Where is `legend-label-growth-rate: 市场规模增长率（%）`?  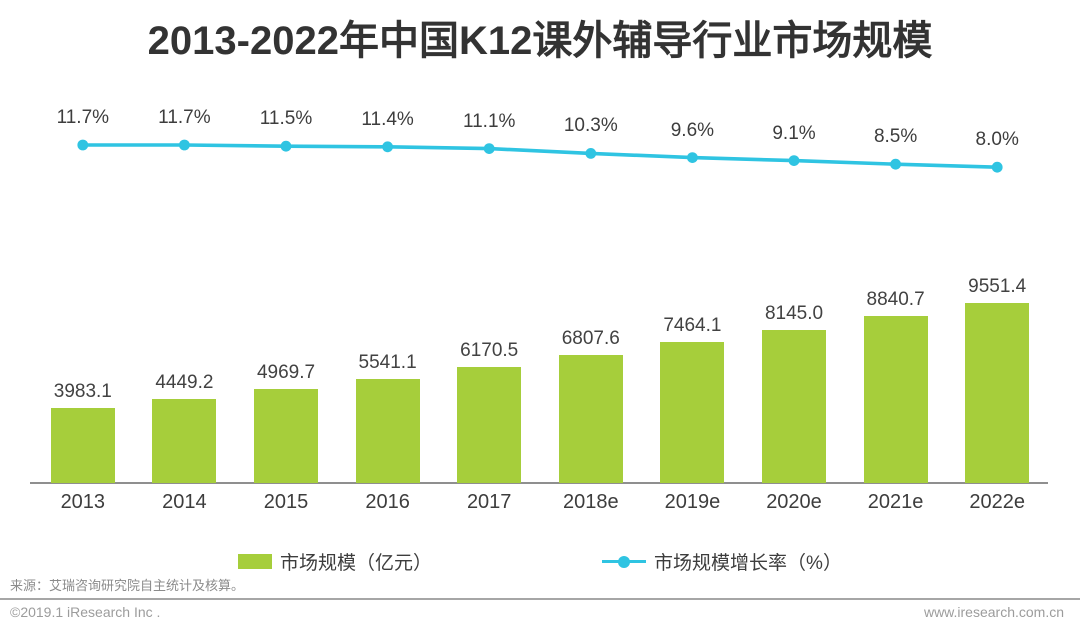
legend-label-growth-rate: 市场规模增长率（%） is located at coordinates (748, 563).